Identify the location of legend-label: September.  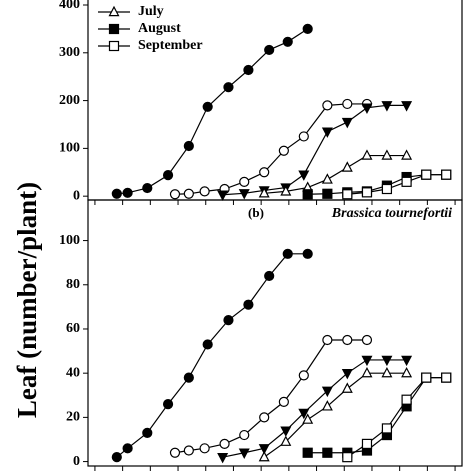
(170, 45).